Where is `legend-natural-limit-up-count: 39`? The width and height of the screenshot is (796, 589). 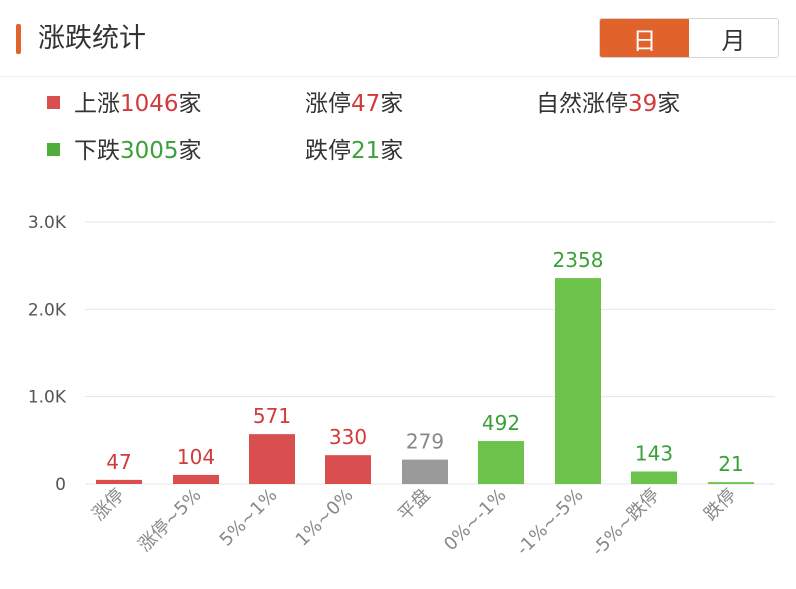 legend-natural-limit-up-count: 39 is located at coordinates (643, 104).